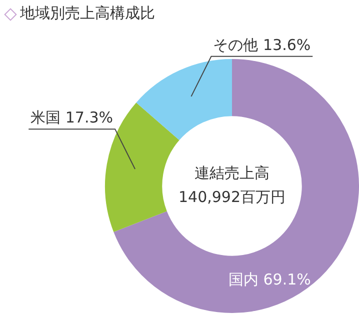 Image resolution: width=359 pixels, height=317 pixels. What do you see at coordinates (269, 279) in the screenshot?
I see `slice-label: 国内 69.1%` at bounding box center [269, 279].